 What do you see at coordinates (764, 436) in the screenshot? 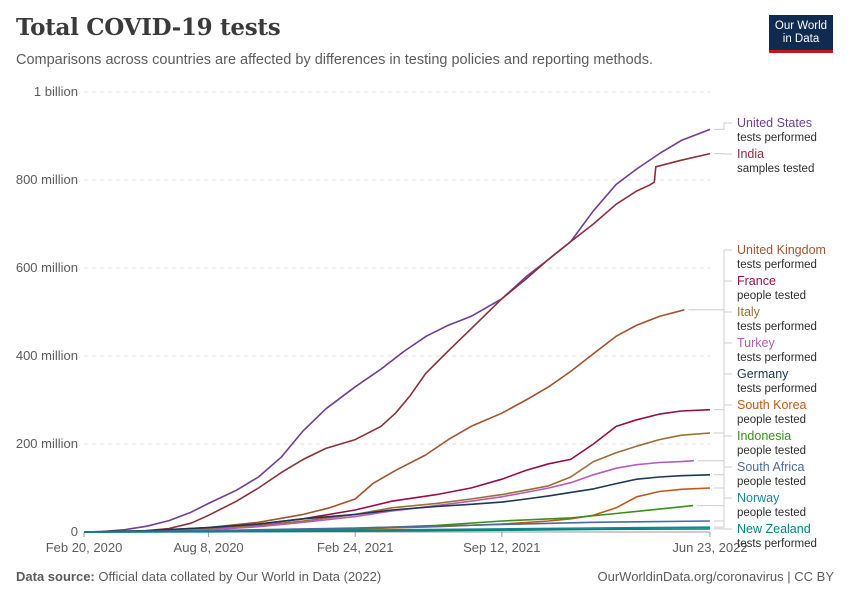
I see `series-label: Indonesia` at bounding box center [764, 436].